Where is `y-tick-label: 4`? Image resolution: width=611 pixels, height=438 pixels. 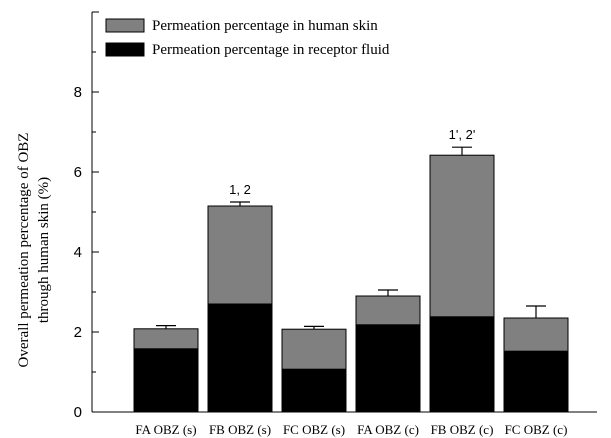
y-tick-label: 4 is located at coordinates (78, 252).